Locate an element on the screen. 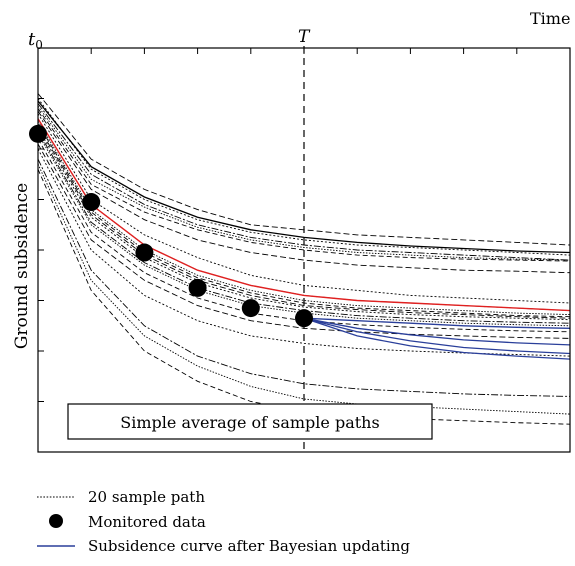 This screenshot has height=566, width=575. bayesian-layer is located at coordinates (437, 338).